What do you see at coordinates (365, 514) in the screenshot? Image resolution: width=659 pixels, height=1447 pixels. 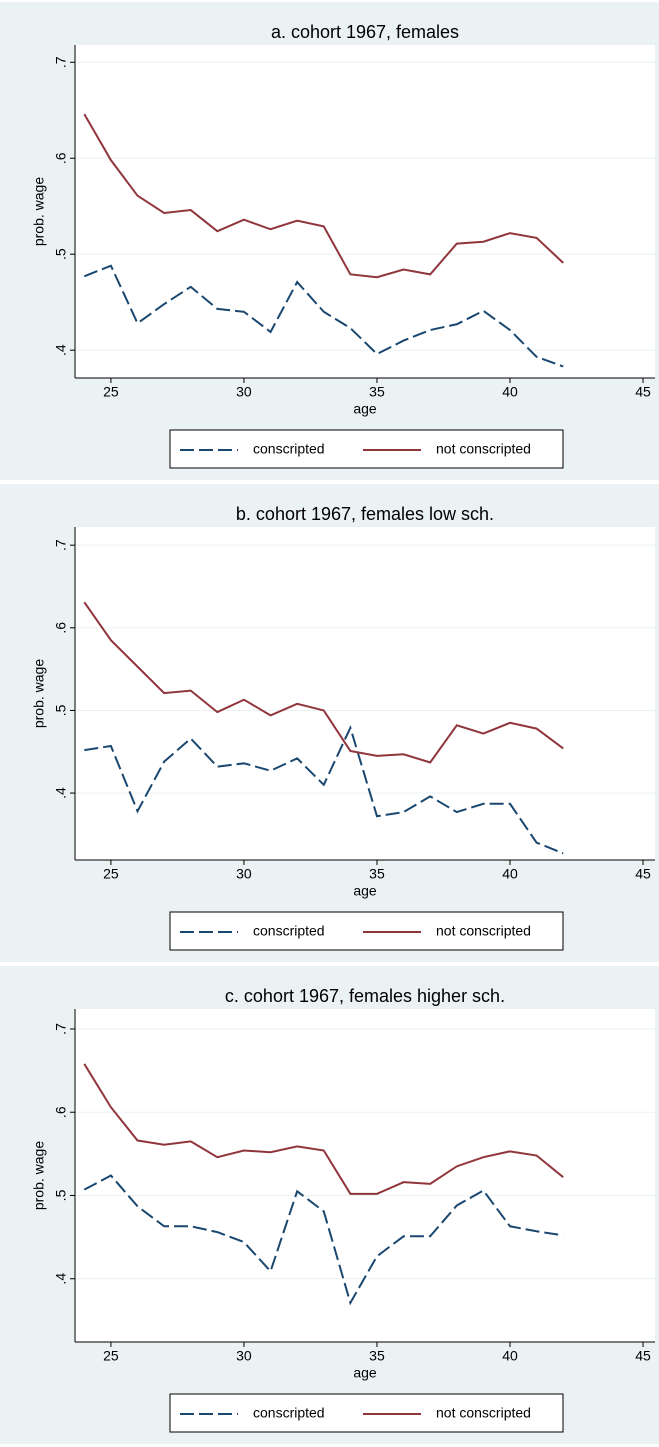 I see `chart-title: b. cohort 1967, females low sch.` at bounding box center [365, 514].